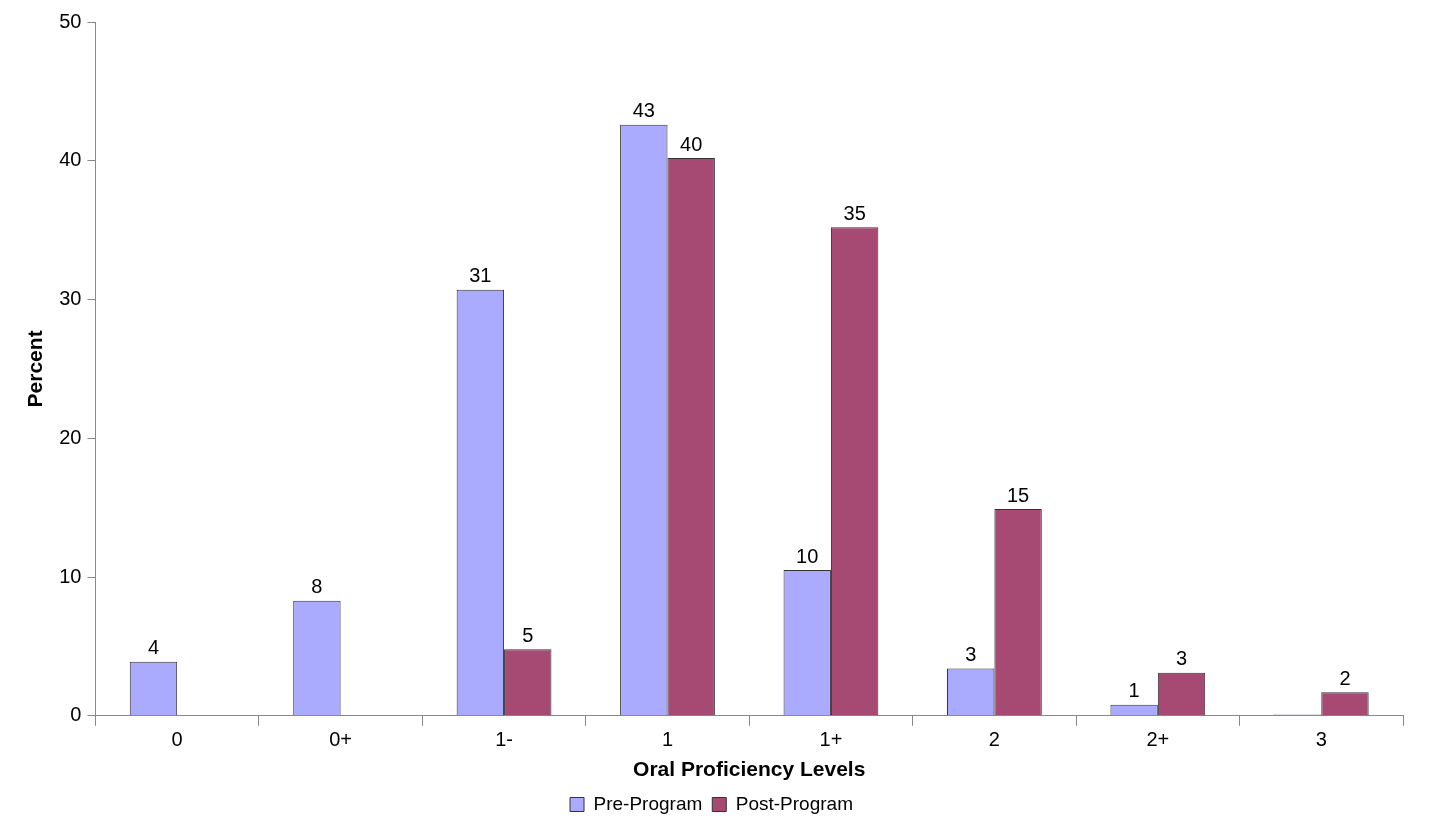 The image size is (1429, 826). What do you see at coordinates (1158, 739) in the screenshot?
I see `x-tick-label: 2+` at bounding box center [1158, 739].